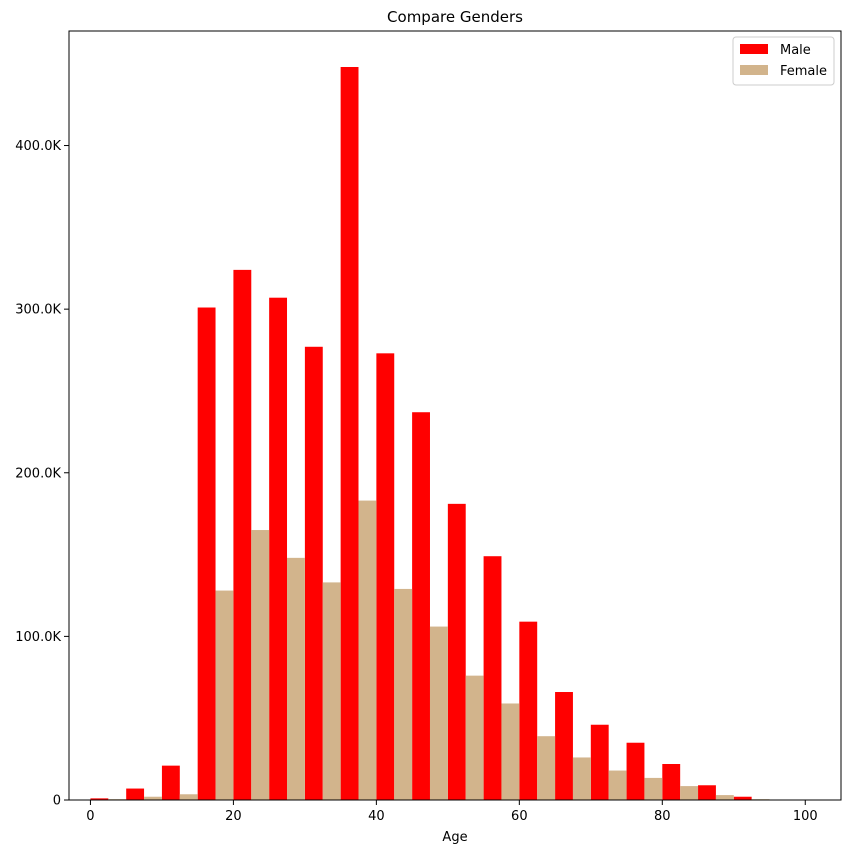 This screenshot has width=857, height=853. I want to click on y-tick-label: 400.0K, so click(38, 146).